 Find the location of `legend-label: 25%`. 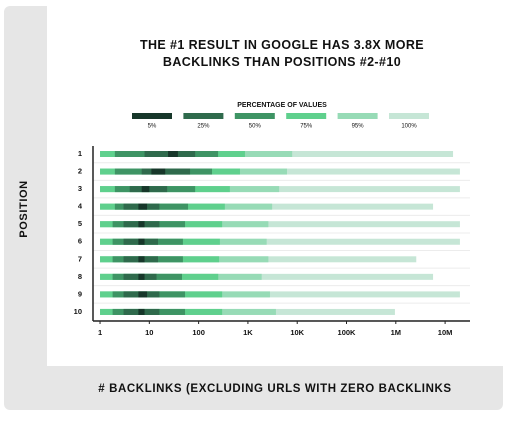

legend-label: 25% is located at coordinates (203, 127).